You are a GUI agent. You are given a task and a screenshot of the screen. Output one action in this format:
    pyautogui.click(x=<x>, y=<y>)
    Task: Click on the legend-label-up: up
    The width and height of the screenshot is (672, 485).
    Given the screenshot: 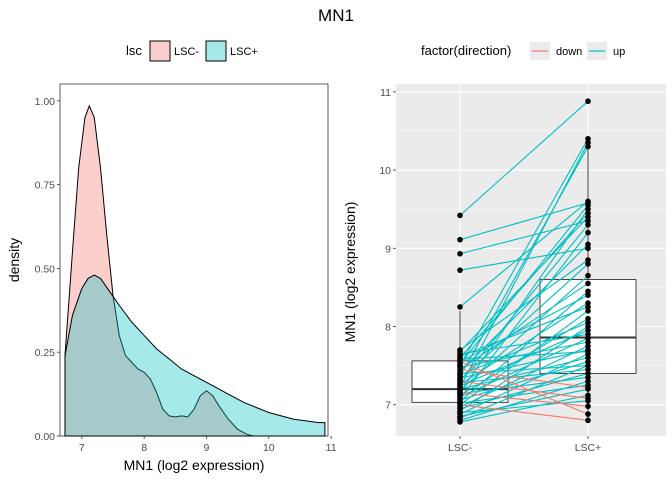 What is the action you would take?
    pyautogui.click(x=619, y=52)
    